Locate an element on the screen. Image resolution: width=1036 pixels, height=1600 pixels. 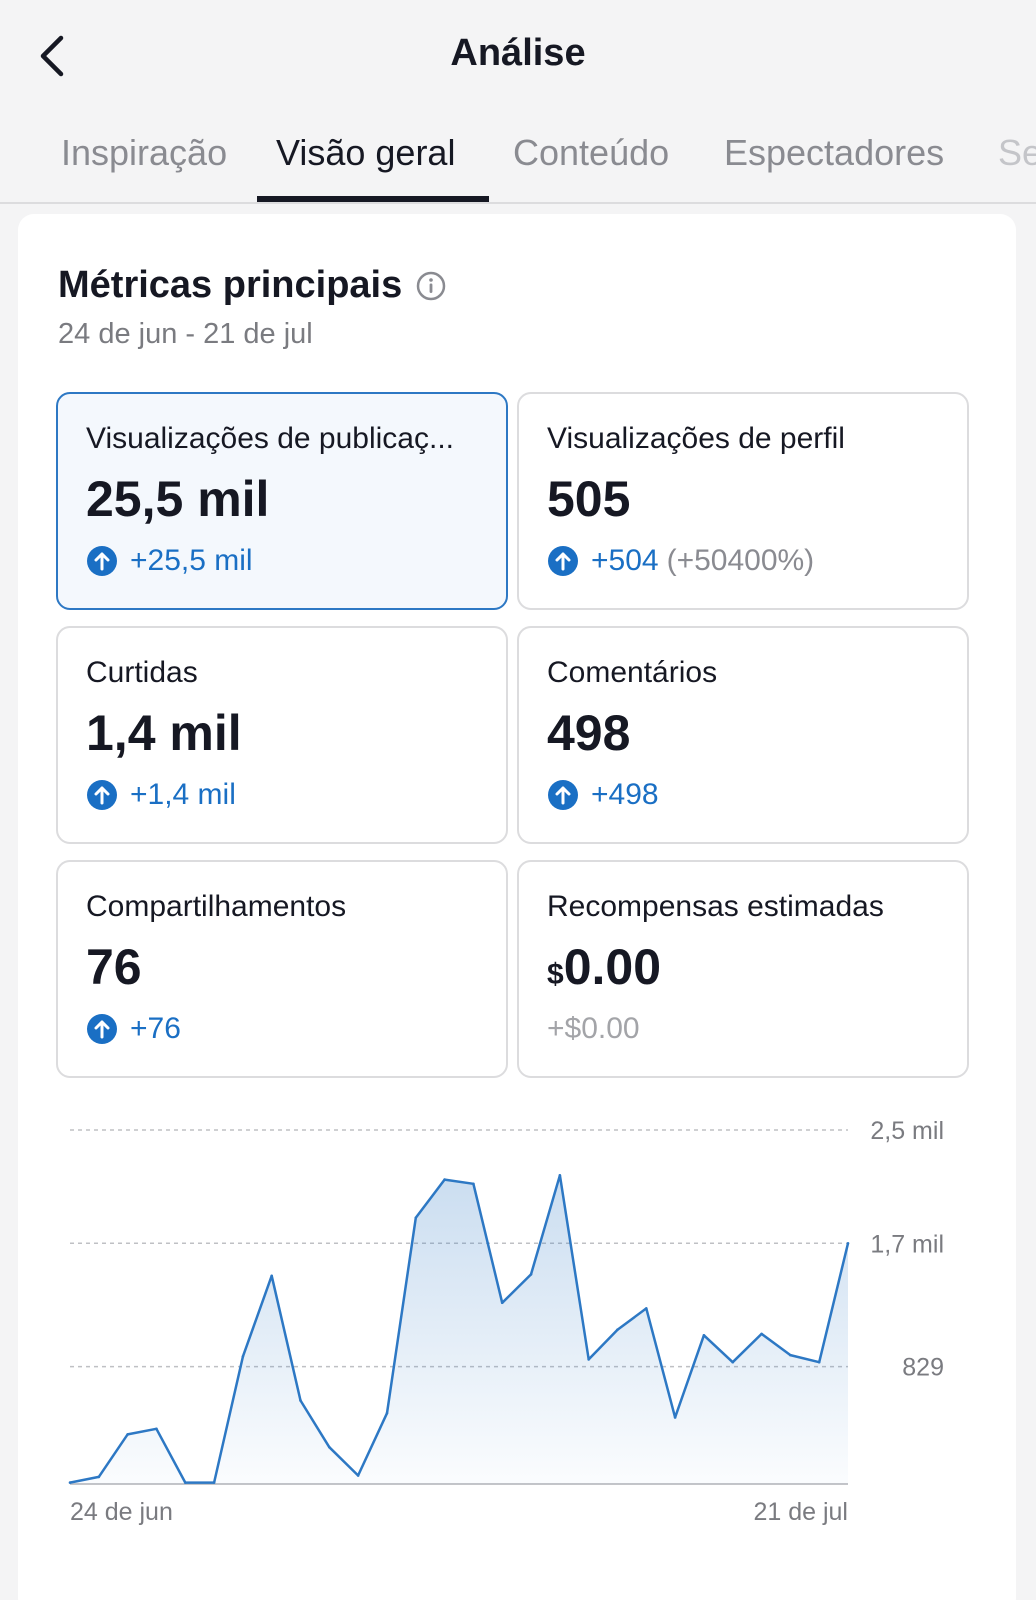
x-tick-label-start: 24 de jun is located at coordinates (121, 1512).